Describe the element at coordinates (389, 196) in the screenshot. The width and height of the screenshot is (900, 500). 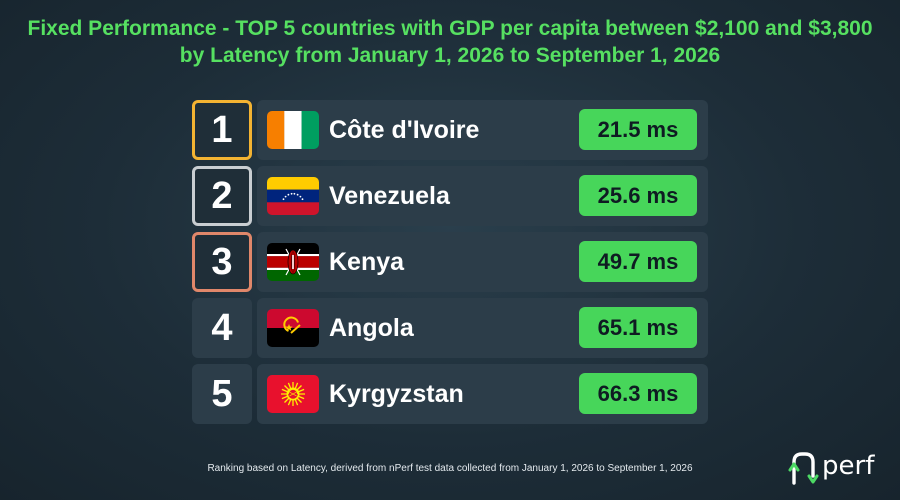
I see `country-name: Venezuela` at that location.